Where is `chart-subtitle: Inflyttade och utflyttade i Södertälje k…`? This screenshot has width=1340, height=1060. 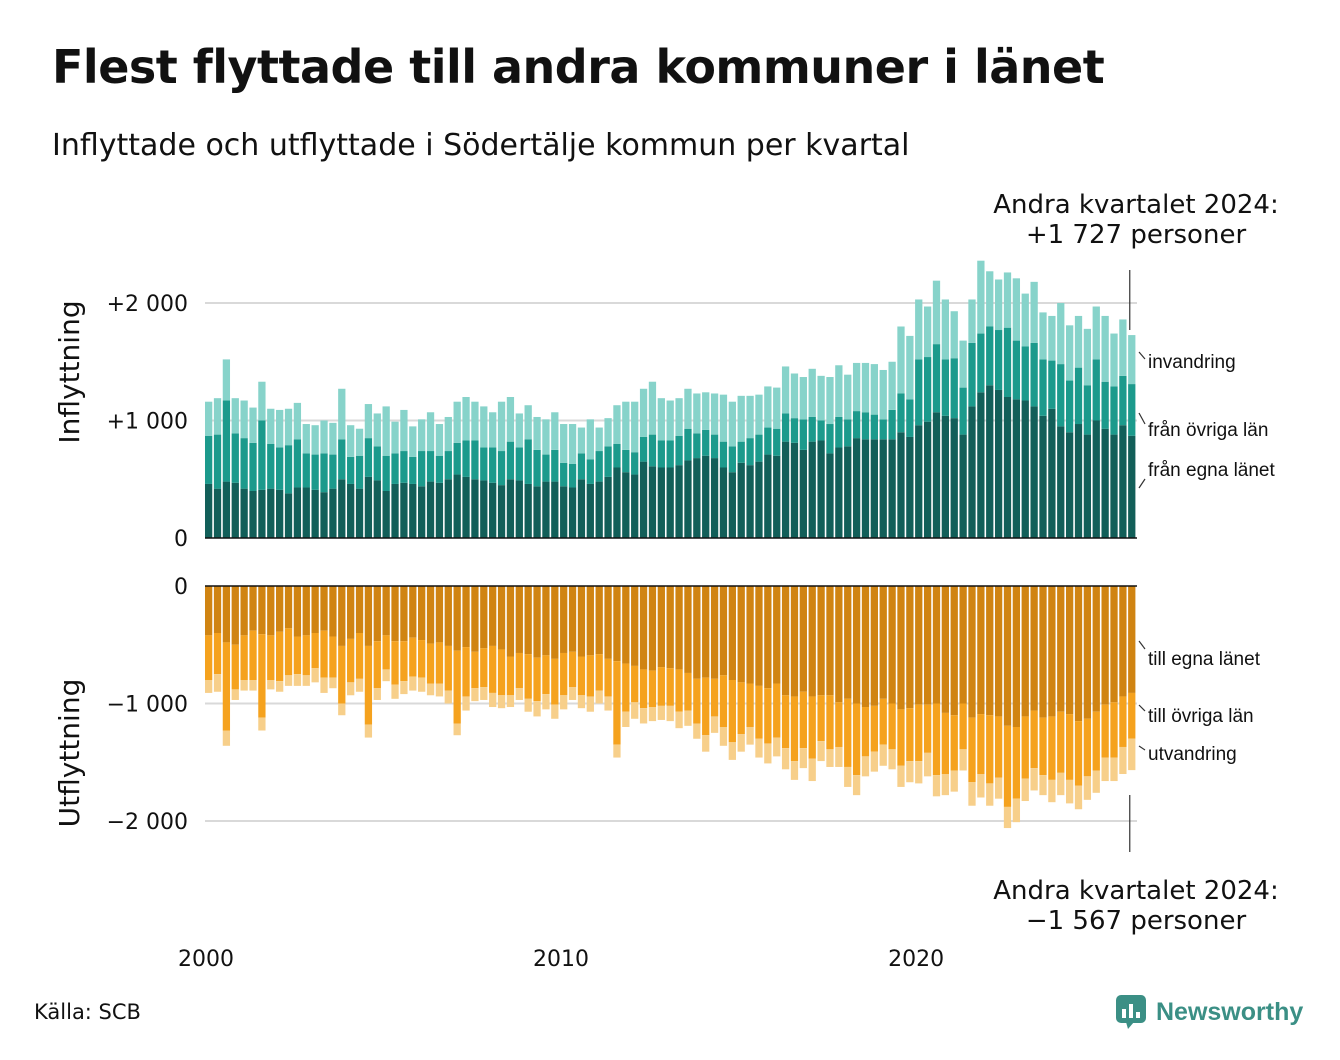
chart-subtitle: Inflyttade och utflyttade i Södertälje k… is located at coordinates (481, 145).